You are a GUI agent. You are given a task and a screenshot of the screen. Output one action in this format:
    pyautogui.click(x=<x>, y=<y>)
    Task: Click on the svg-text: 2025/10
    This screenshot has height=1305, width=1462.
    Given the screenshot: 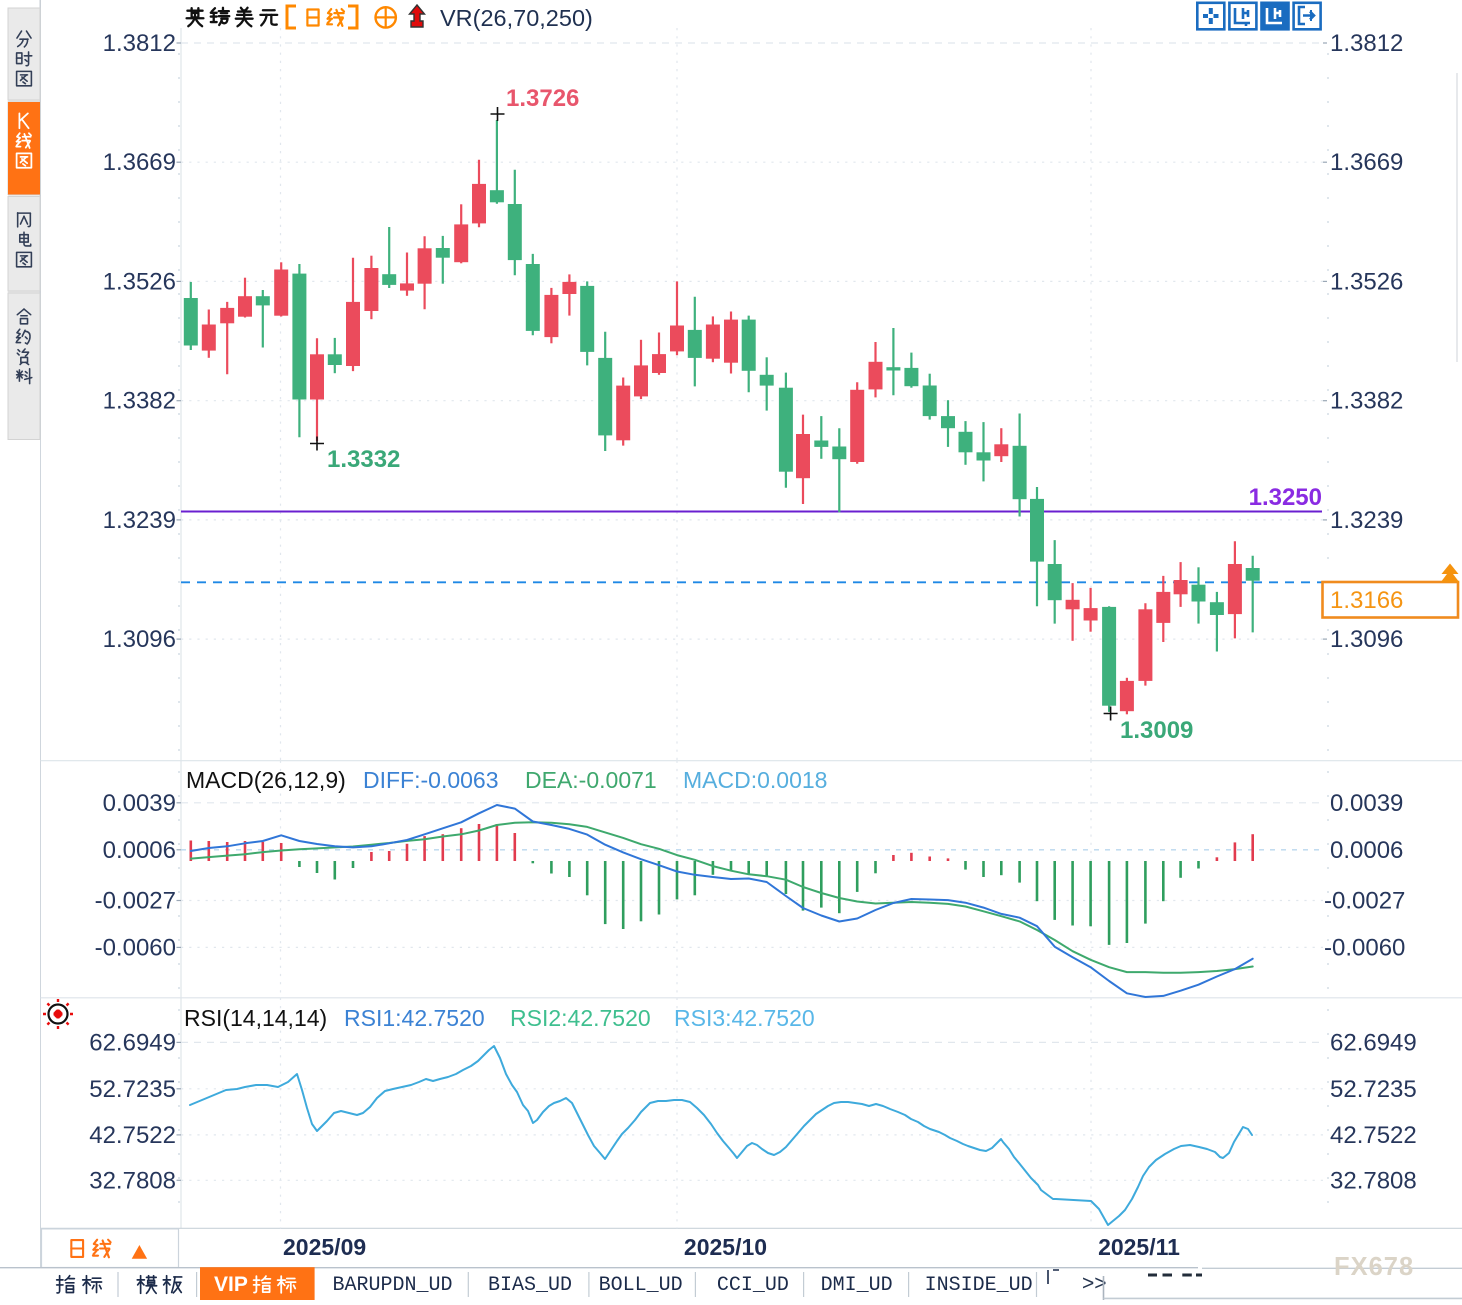 What is the action you would take?
    pyautogui.click(x=725, y=1247)
    